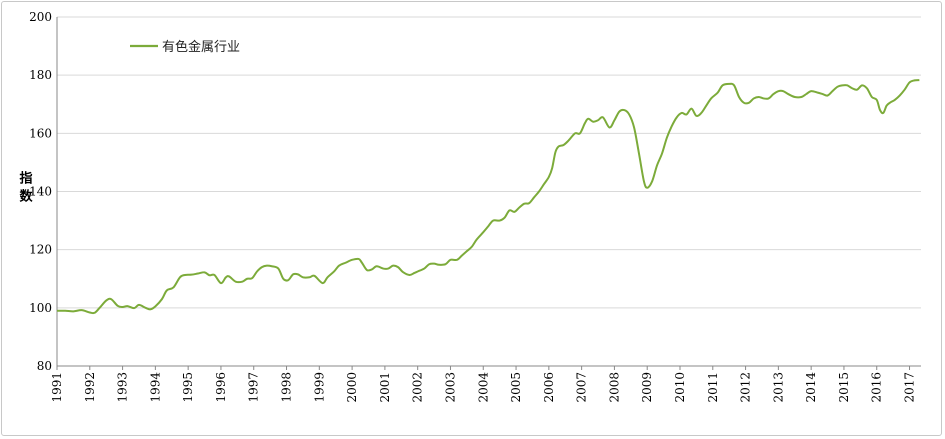 The height and width of the screenshot is (439, 945). Describe the element at coordinates (811, 387) in the screenshot. I see `x-tick-label: 2014` at that location.